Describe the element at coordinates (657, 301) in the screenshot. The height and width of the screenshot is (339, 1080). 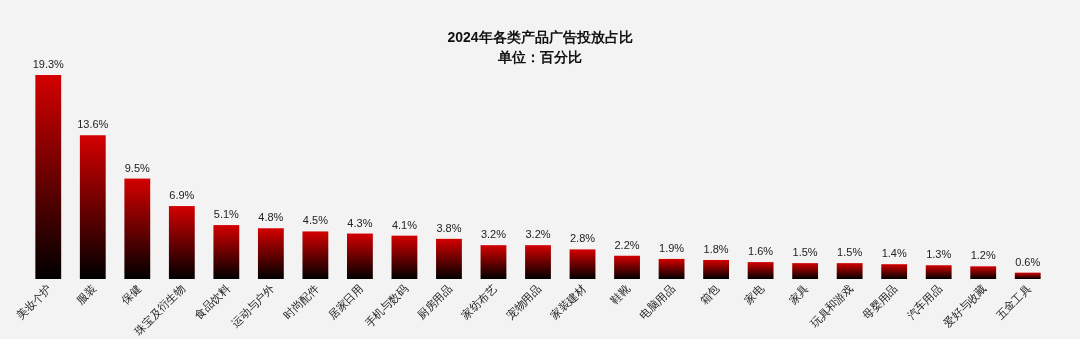
I see `x-tick-label: 电脑用品` at that location.